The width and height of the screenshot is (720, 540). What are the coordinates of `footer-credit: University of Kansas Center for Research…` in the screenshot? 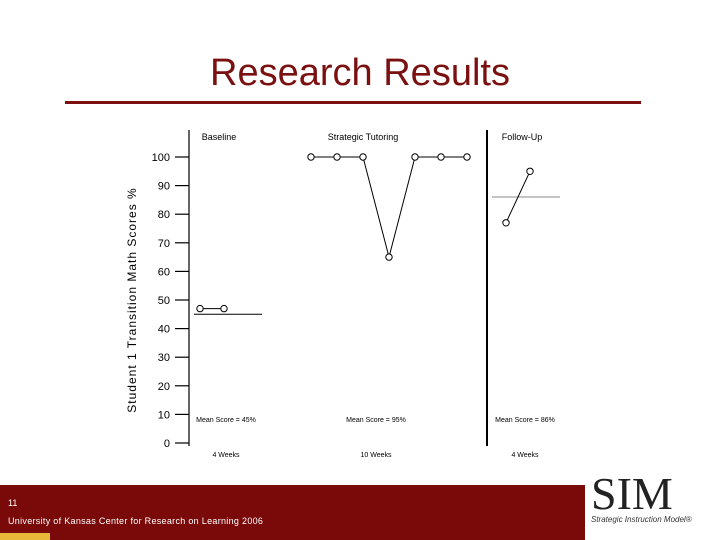 It's located at (136, 521).